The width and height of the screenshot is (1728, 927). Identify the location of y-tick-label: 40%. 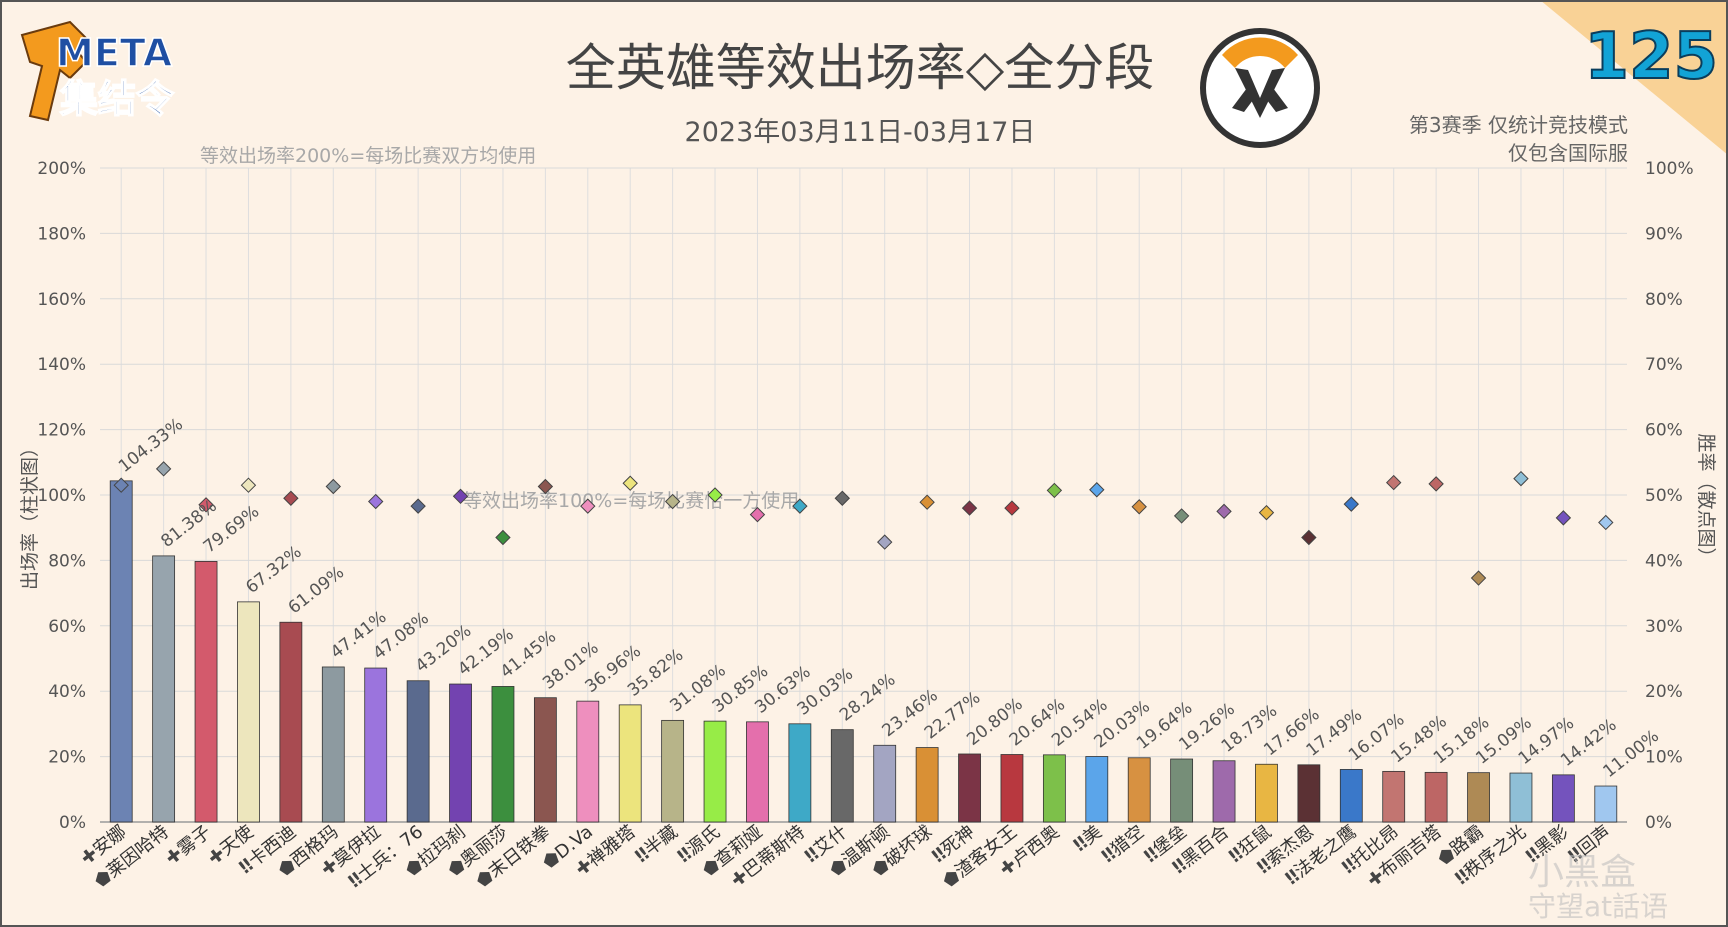
(67, 692).